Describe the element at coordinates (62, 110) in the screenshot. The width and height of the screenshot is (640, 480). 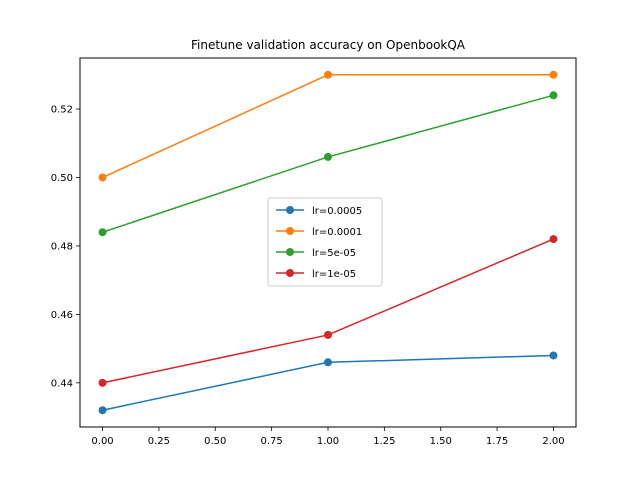
I see `y-tick-label: 0.52` at that location.